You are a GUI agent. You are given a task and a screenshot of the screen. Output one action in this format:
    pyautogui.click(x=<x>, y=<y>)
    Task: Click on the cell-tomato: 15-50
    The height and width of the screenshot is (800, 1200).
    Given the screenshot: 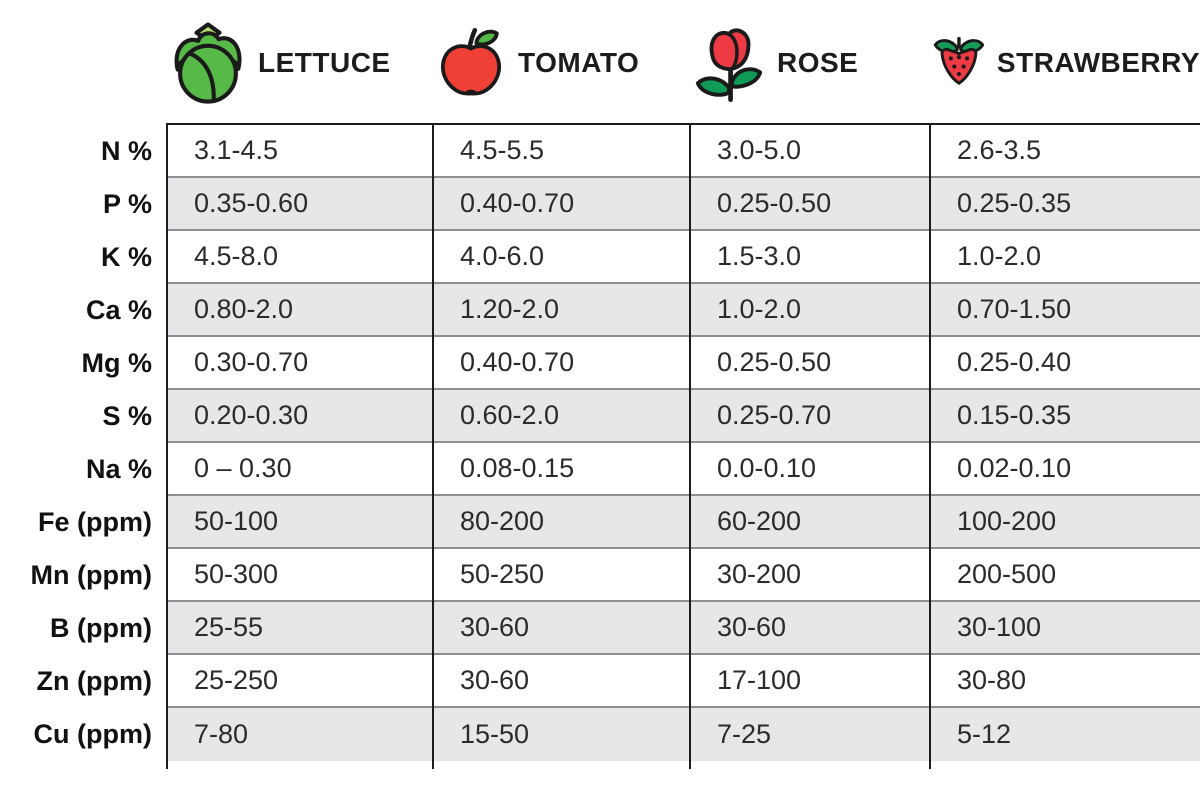 What is the action you would take?
    pyautogui.click(x=561, y=734)
    